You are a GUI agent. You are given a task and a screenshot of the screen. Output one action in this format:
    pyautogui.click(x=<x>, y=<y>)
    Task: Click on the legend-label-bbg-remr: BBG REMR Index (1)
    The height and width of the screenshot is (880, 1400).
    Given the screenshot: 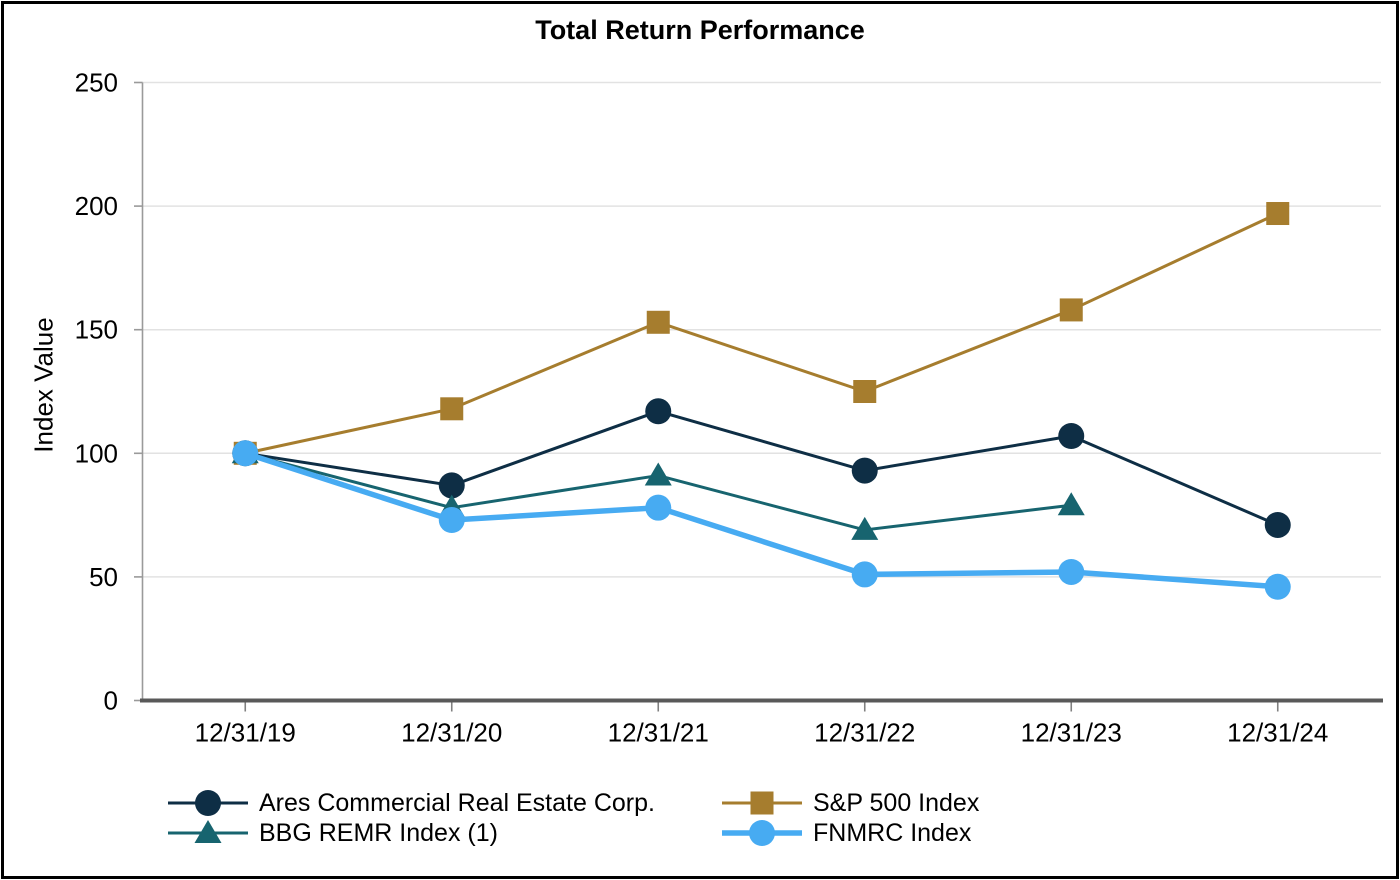 What is the action you would take?
    pyautogui.click(x=378, y=832)
    